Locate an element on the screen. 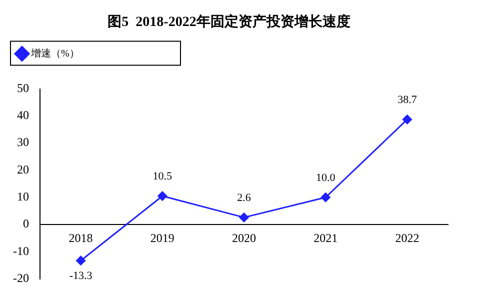  y-tick-label: -20 is located at coordinates (20, 277).